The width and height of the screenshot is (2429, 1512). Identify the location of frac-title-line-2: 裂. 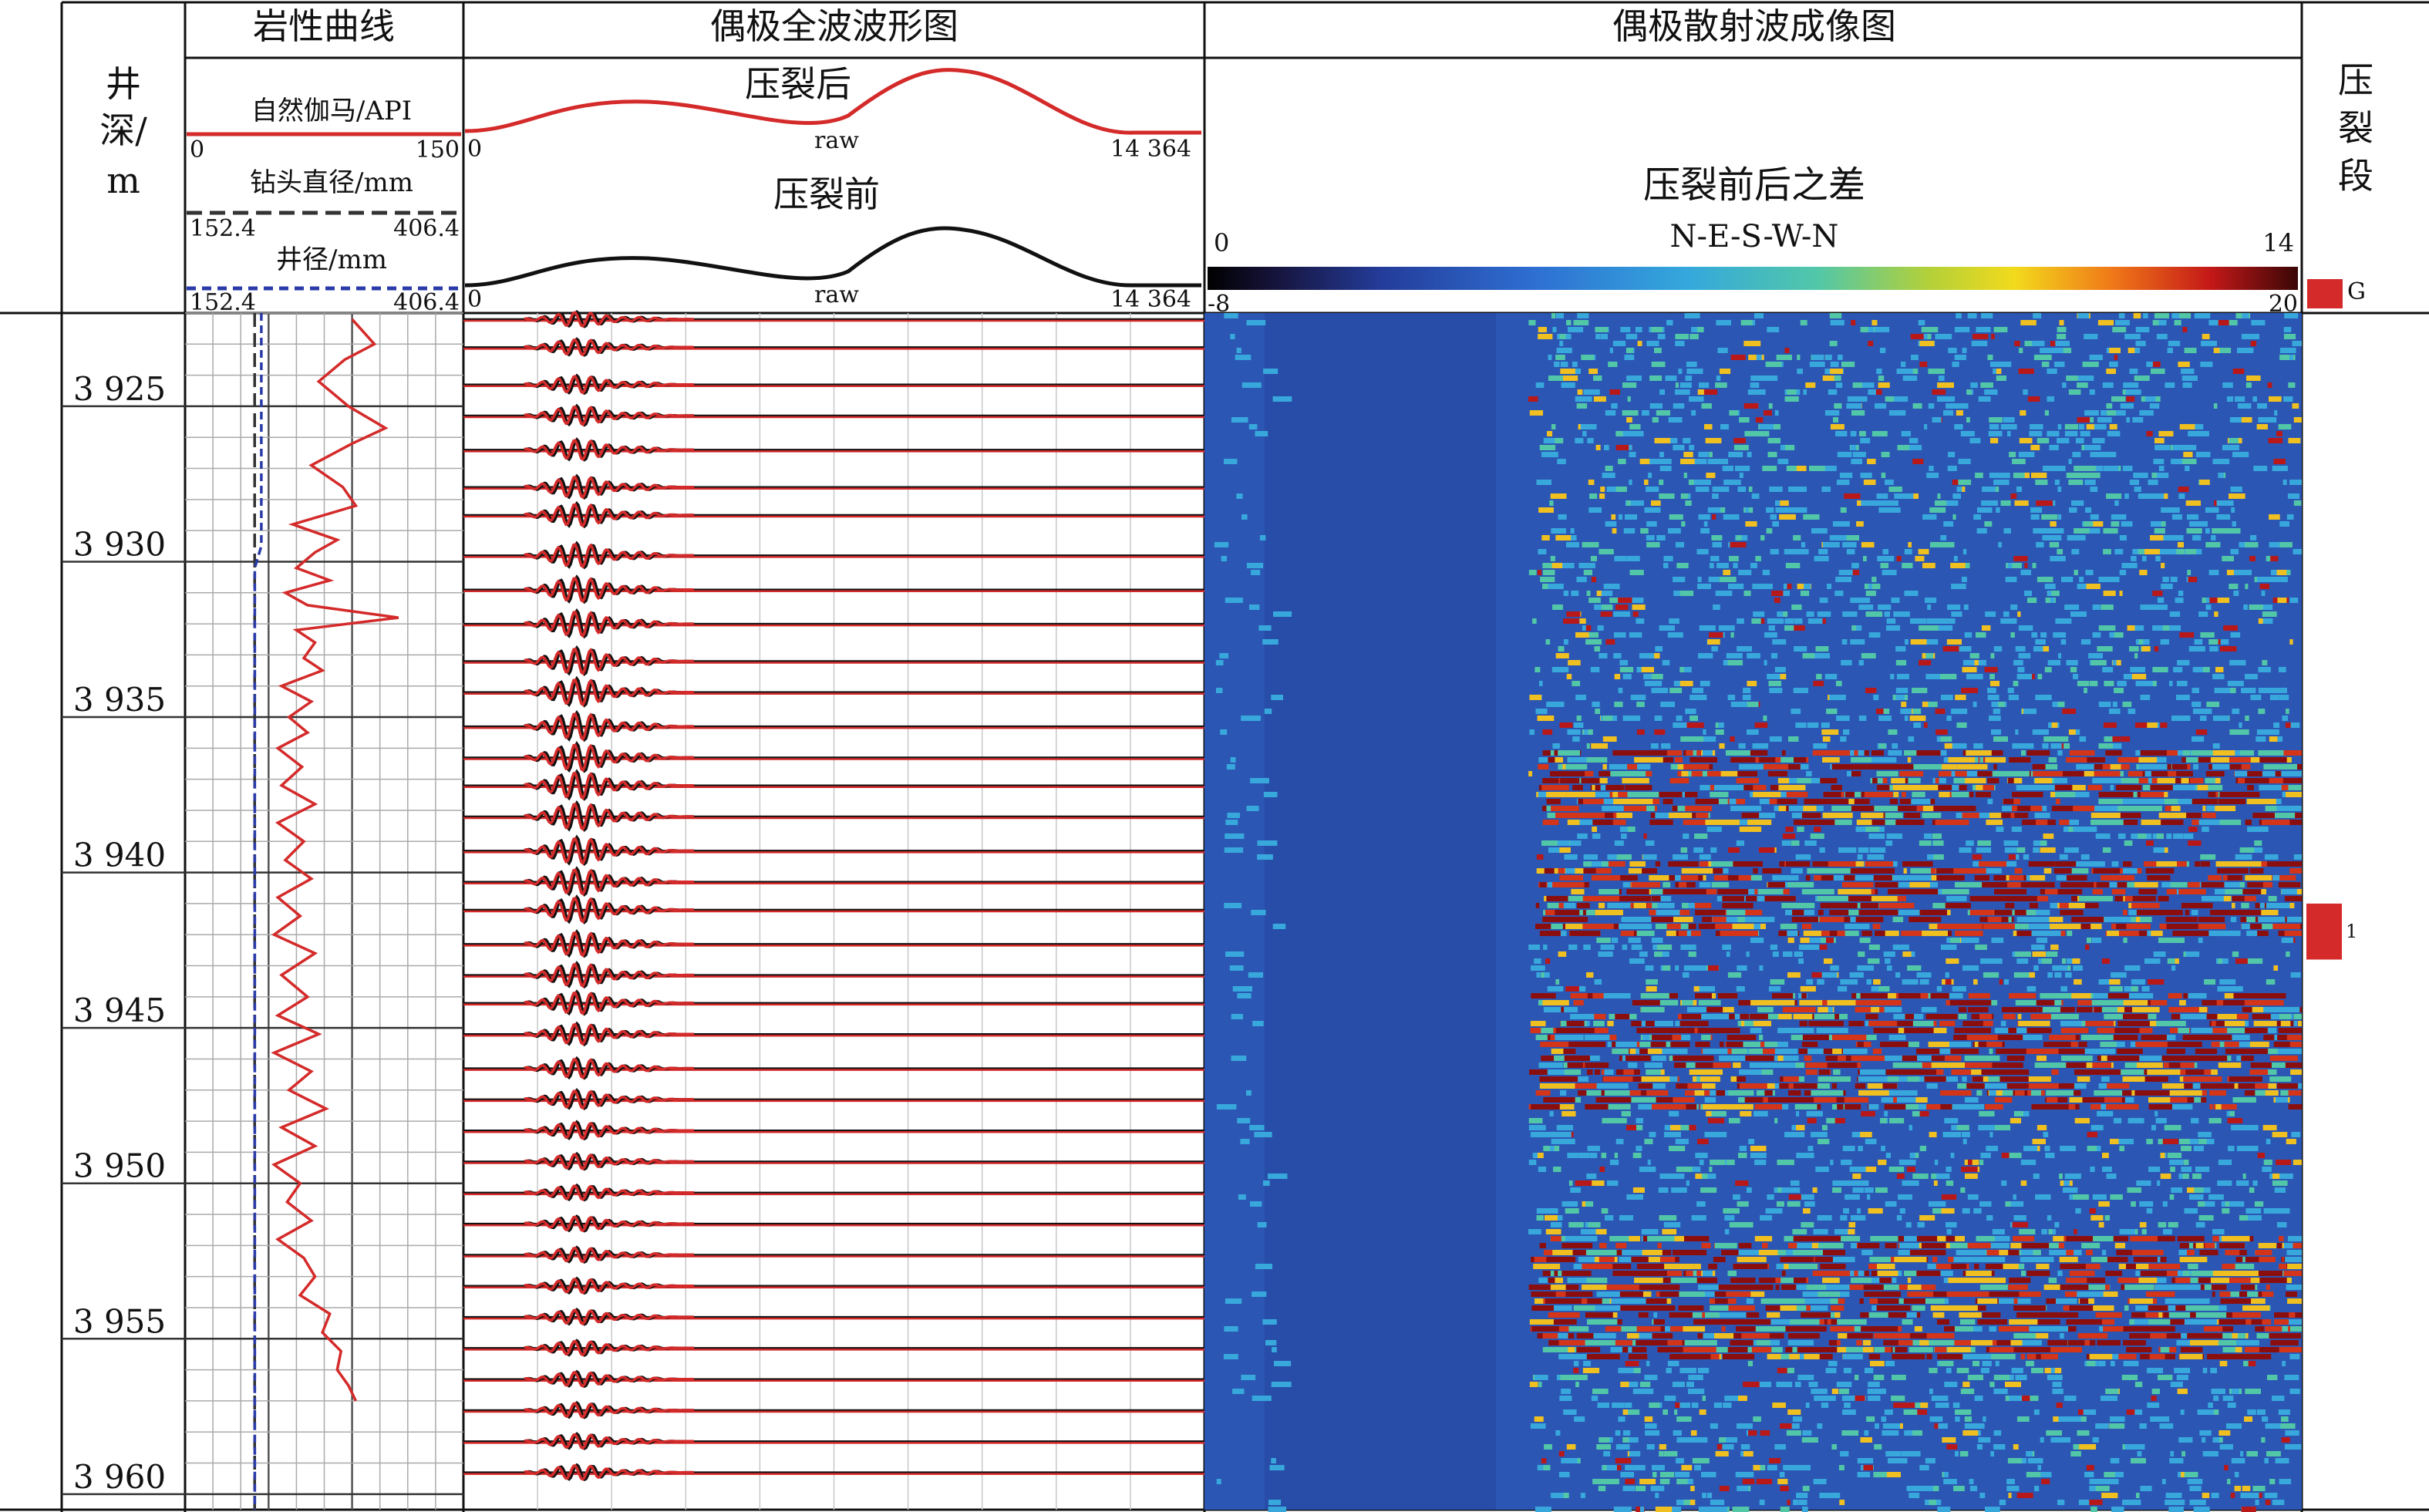
(2355, 128).